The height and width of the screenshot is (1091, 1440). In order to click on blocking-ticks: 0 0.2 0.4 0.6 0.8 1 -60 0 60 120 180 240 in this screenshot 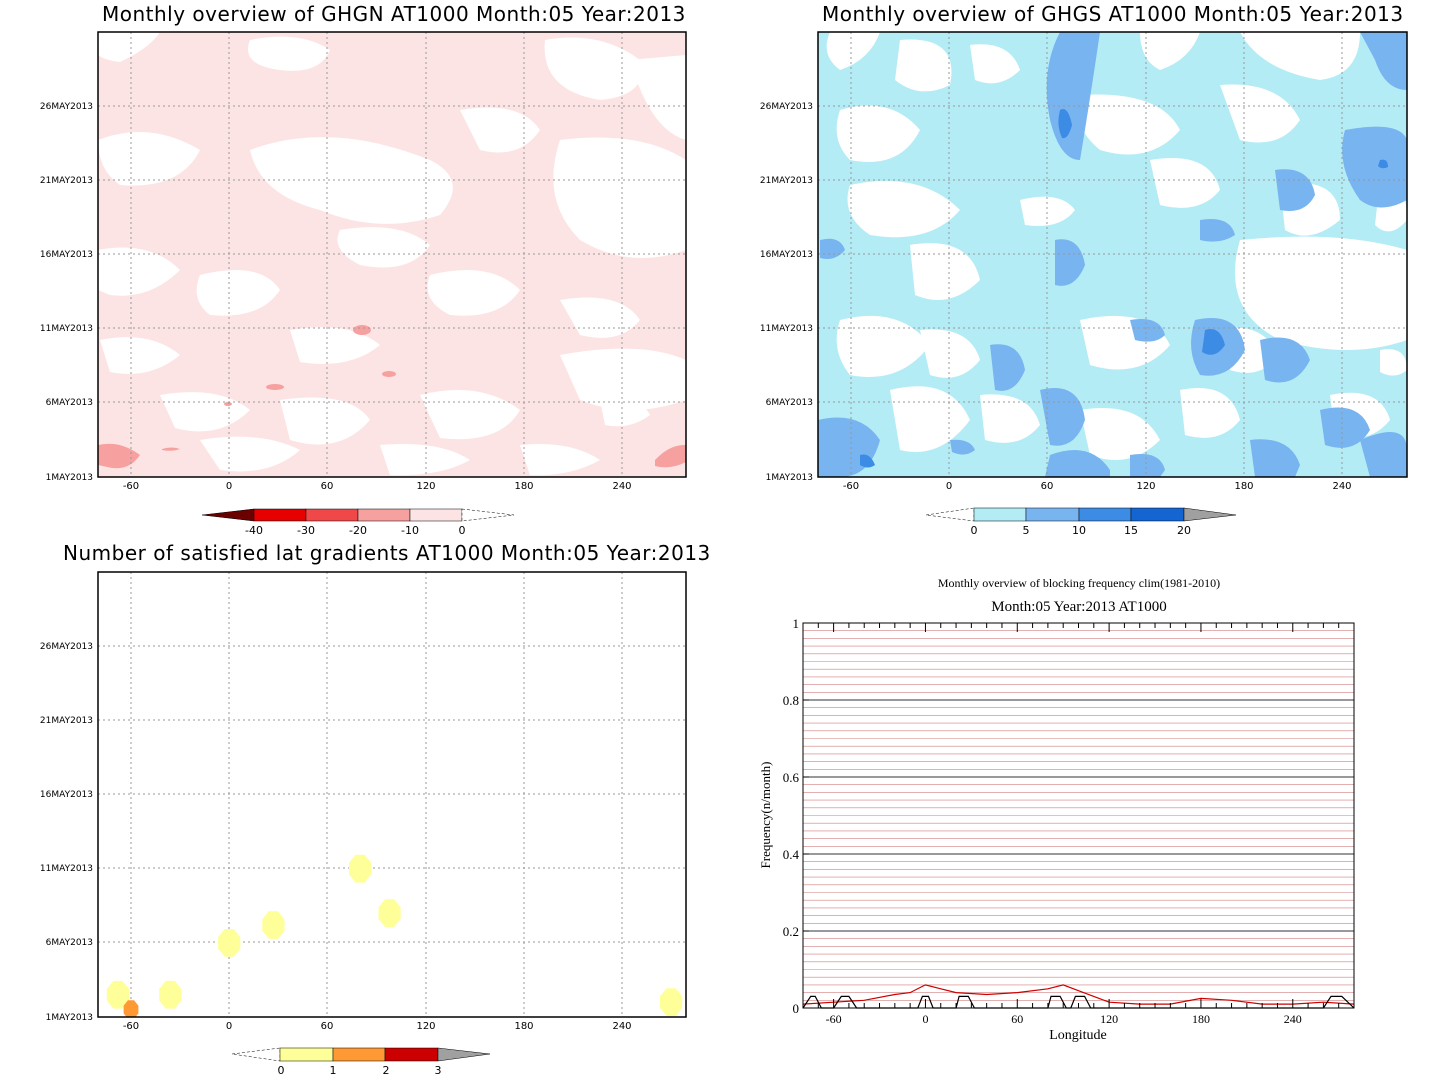, I will do `click(1069, 821)`.